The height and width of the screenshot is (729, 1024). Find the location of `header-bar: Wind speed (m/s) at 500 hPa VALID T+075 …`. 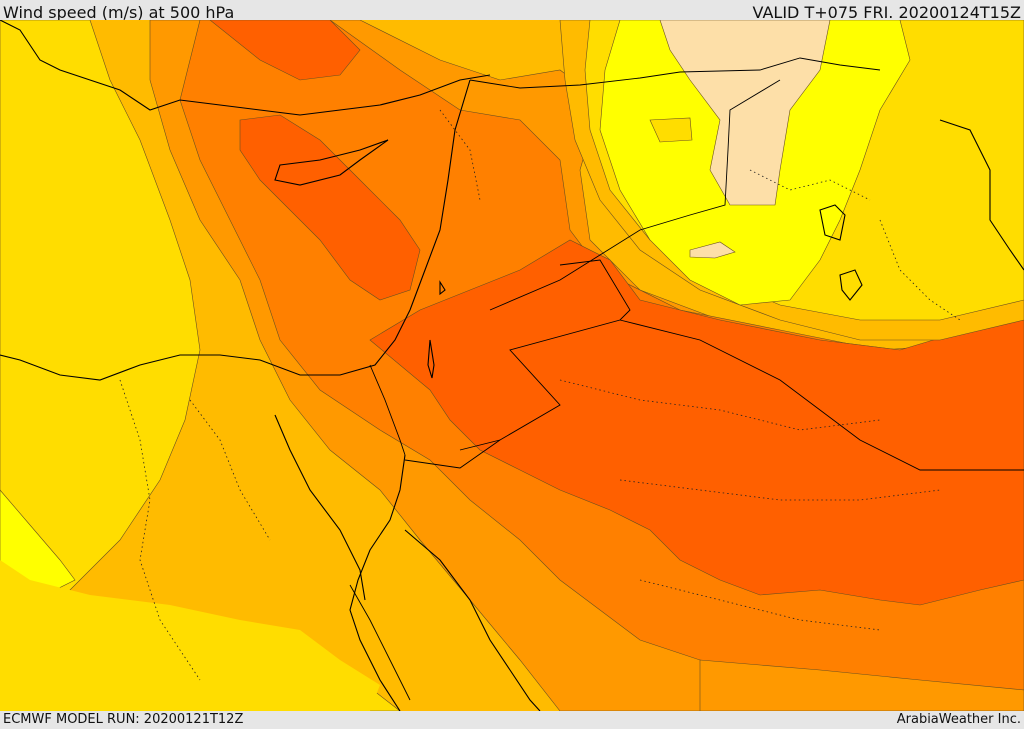

header-bar: Wind speed (m/s) at 500 hPa VALID T+075 … is located at coordinates (512, 11).